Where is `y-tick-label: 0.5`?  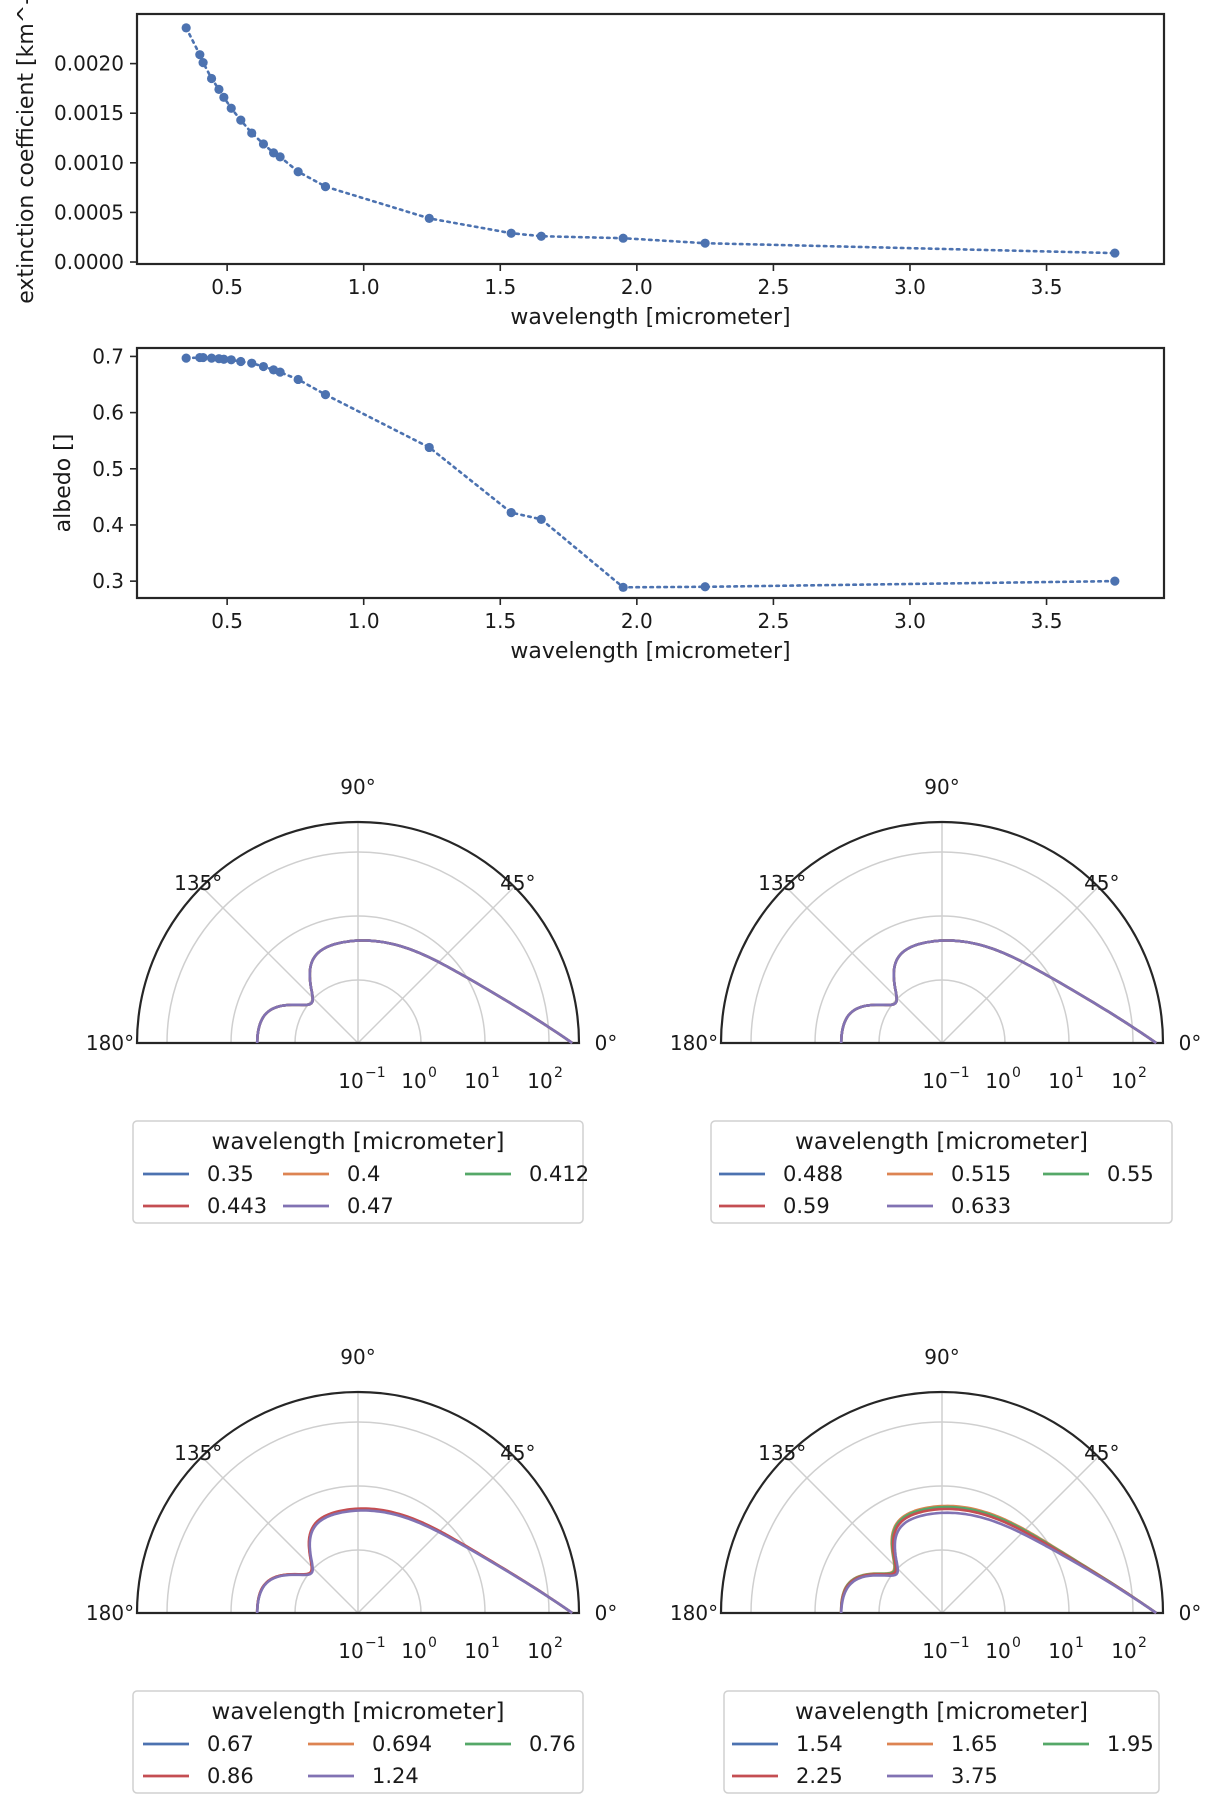
y-tick-label: 0.5 is located at coordinates (108, 469).